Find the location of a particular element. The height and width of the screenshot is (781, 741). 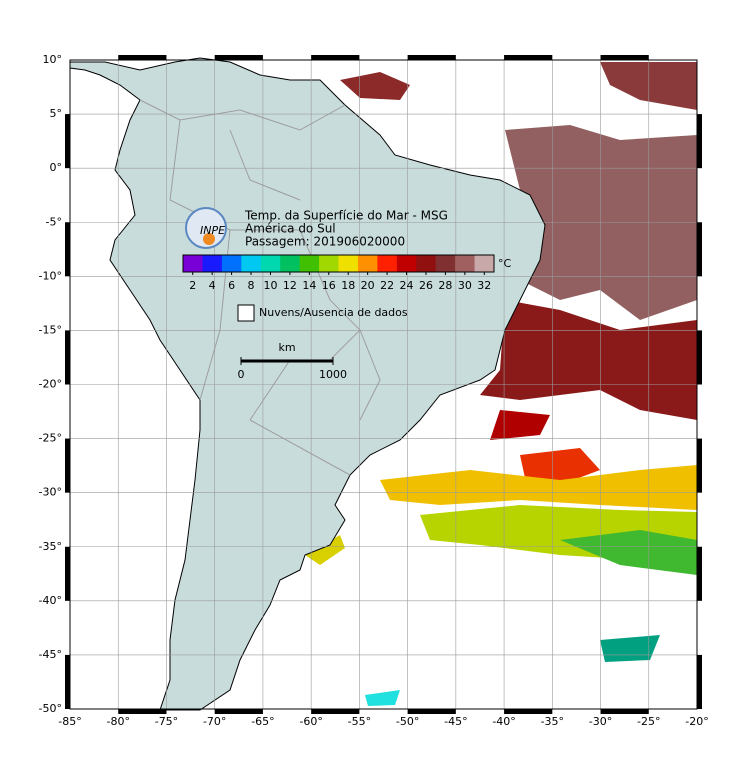

colorbar-tick-label: 22 is located at coordinates (387, 285).